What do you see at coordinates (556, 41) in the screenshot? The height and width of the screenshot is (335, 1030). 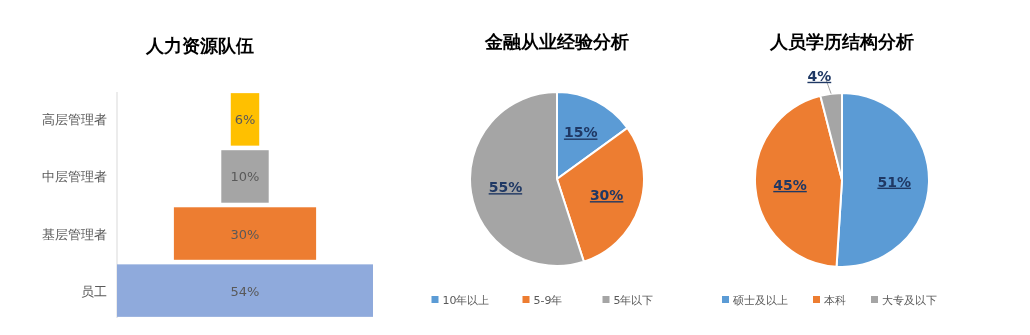 I see `chart-title: 金融从业经验分析` at bounding box center [556, 41].